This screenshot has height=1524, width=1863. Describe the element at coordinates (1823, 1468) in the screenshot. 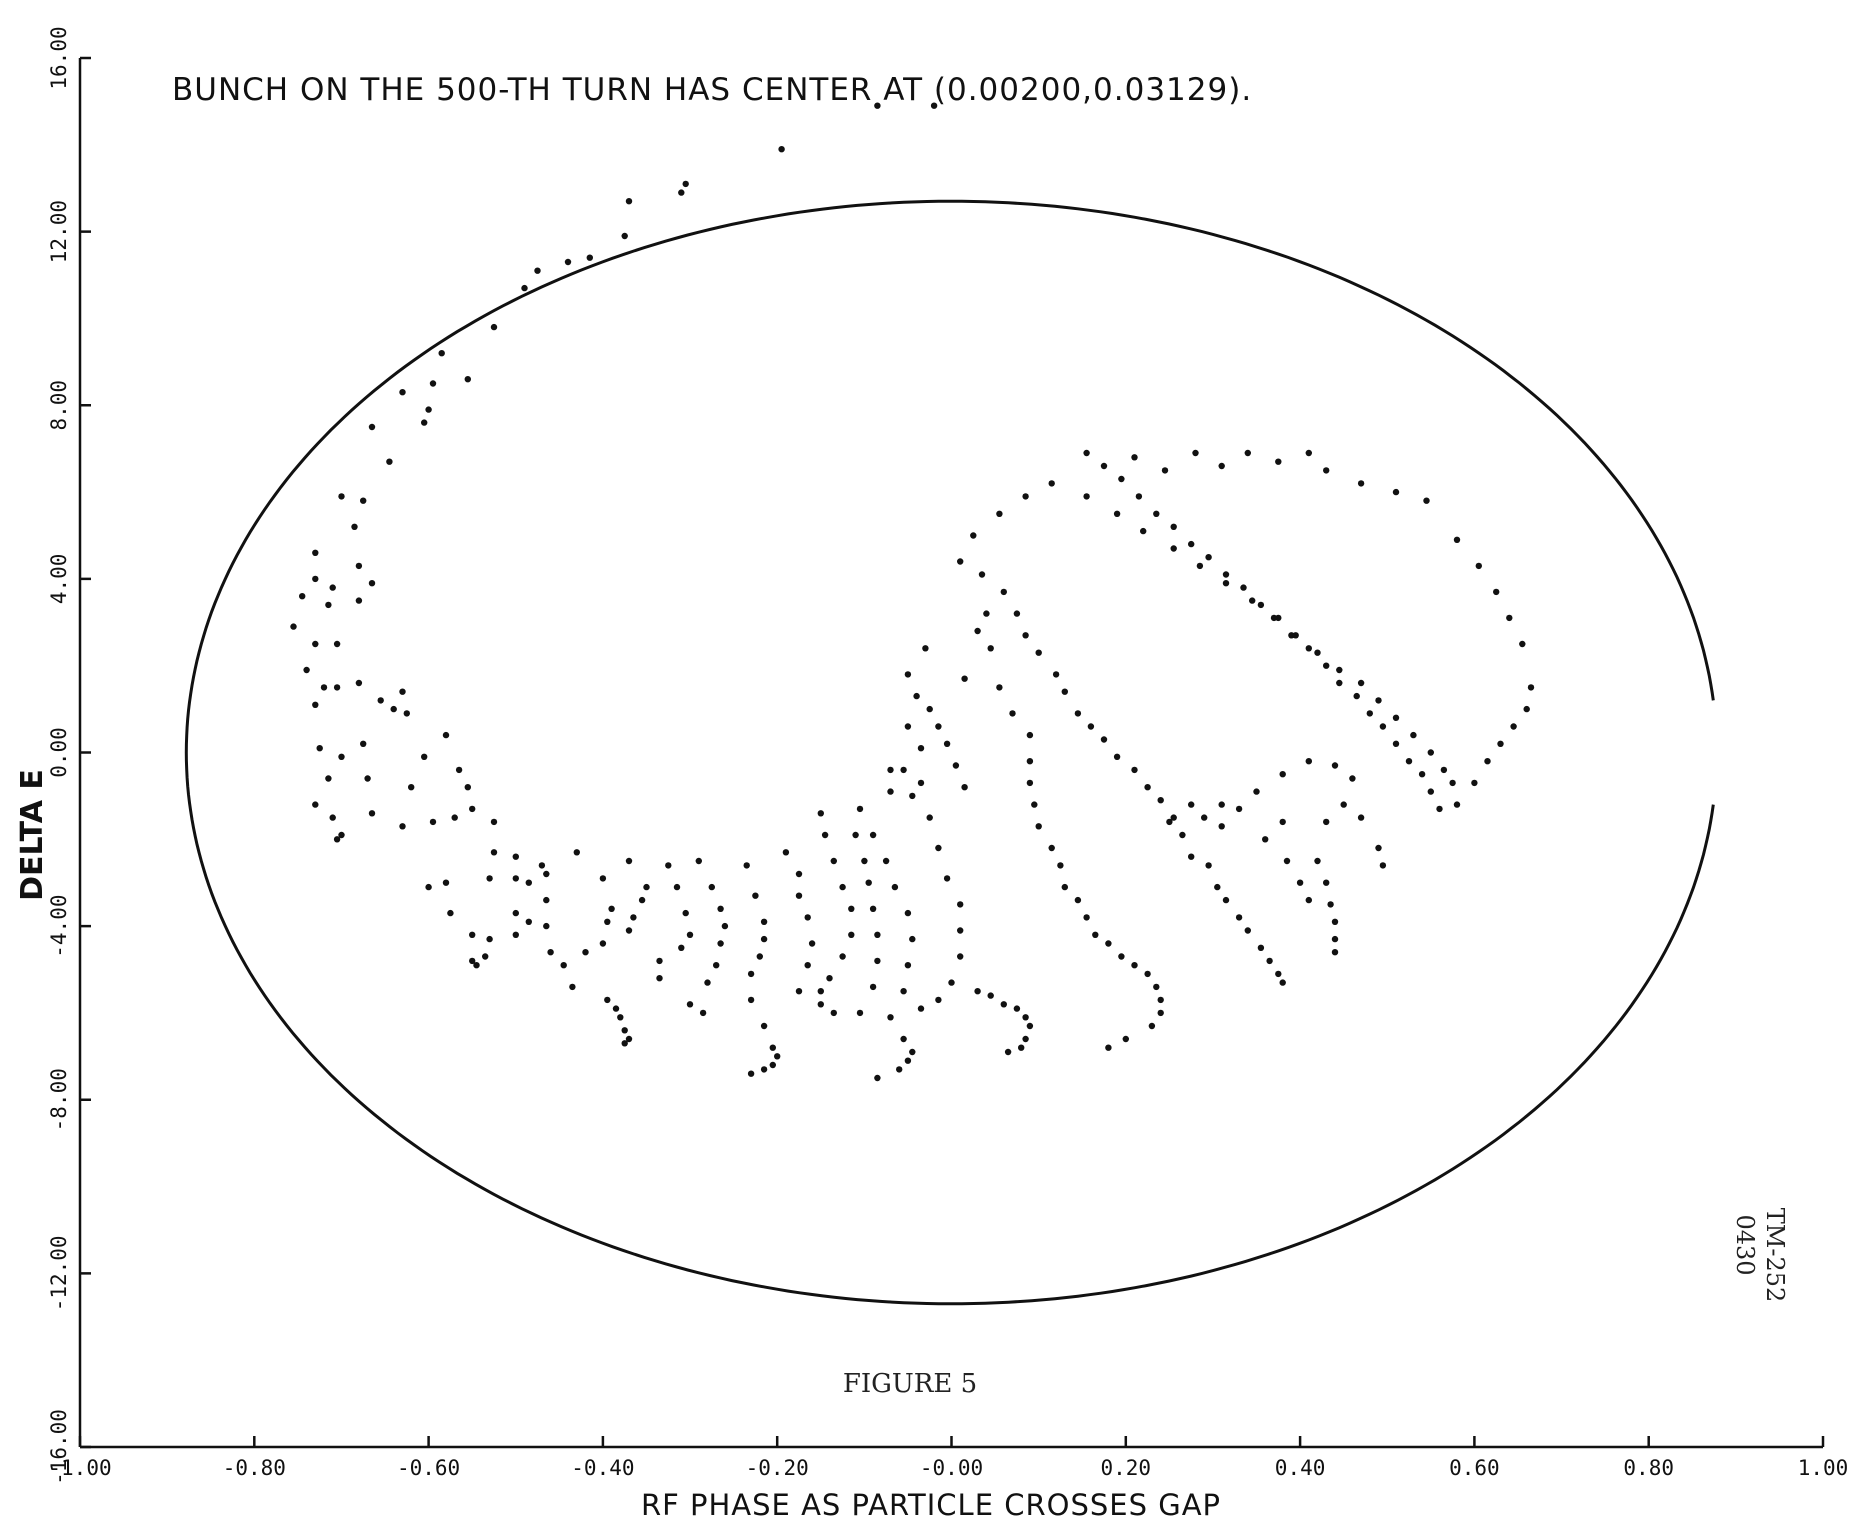

I see `x-tick-label: 1.00` at that location.